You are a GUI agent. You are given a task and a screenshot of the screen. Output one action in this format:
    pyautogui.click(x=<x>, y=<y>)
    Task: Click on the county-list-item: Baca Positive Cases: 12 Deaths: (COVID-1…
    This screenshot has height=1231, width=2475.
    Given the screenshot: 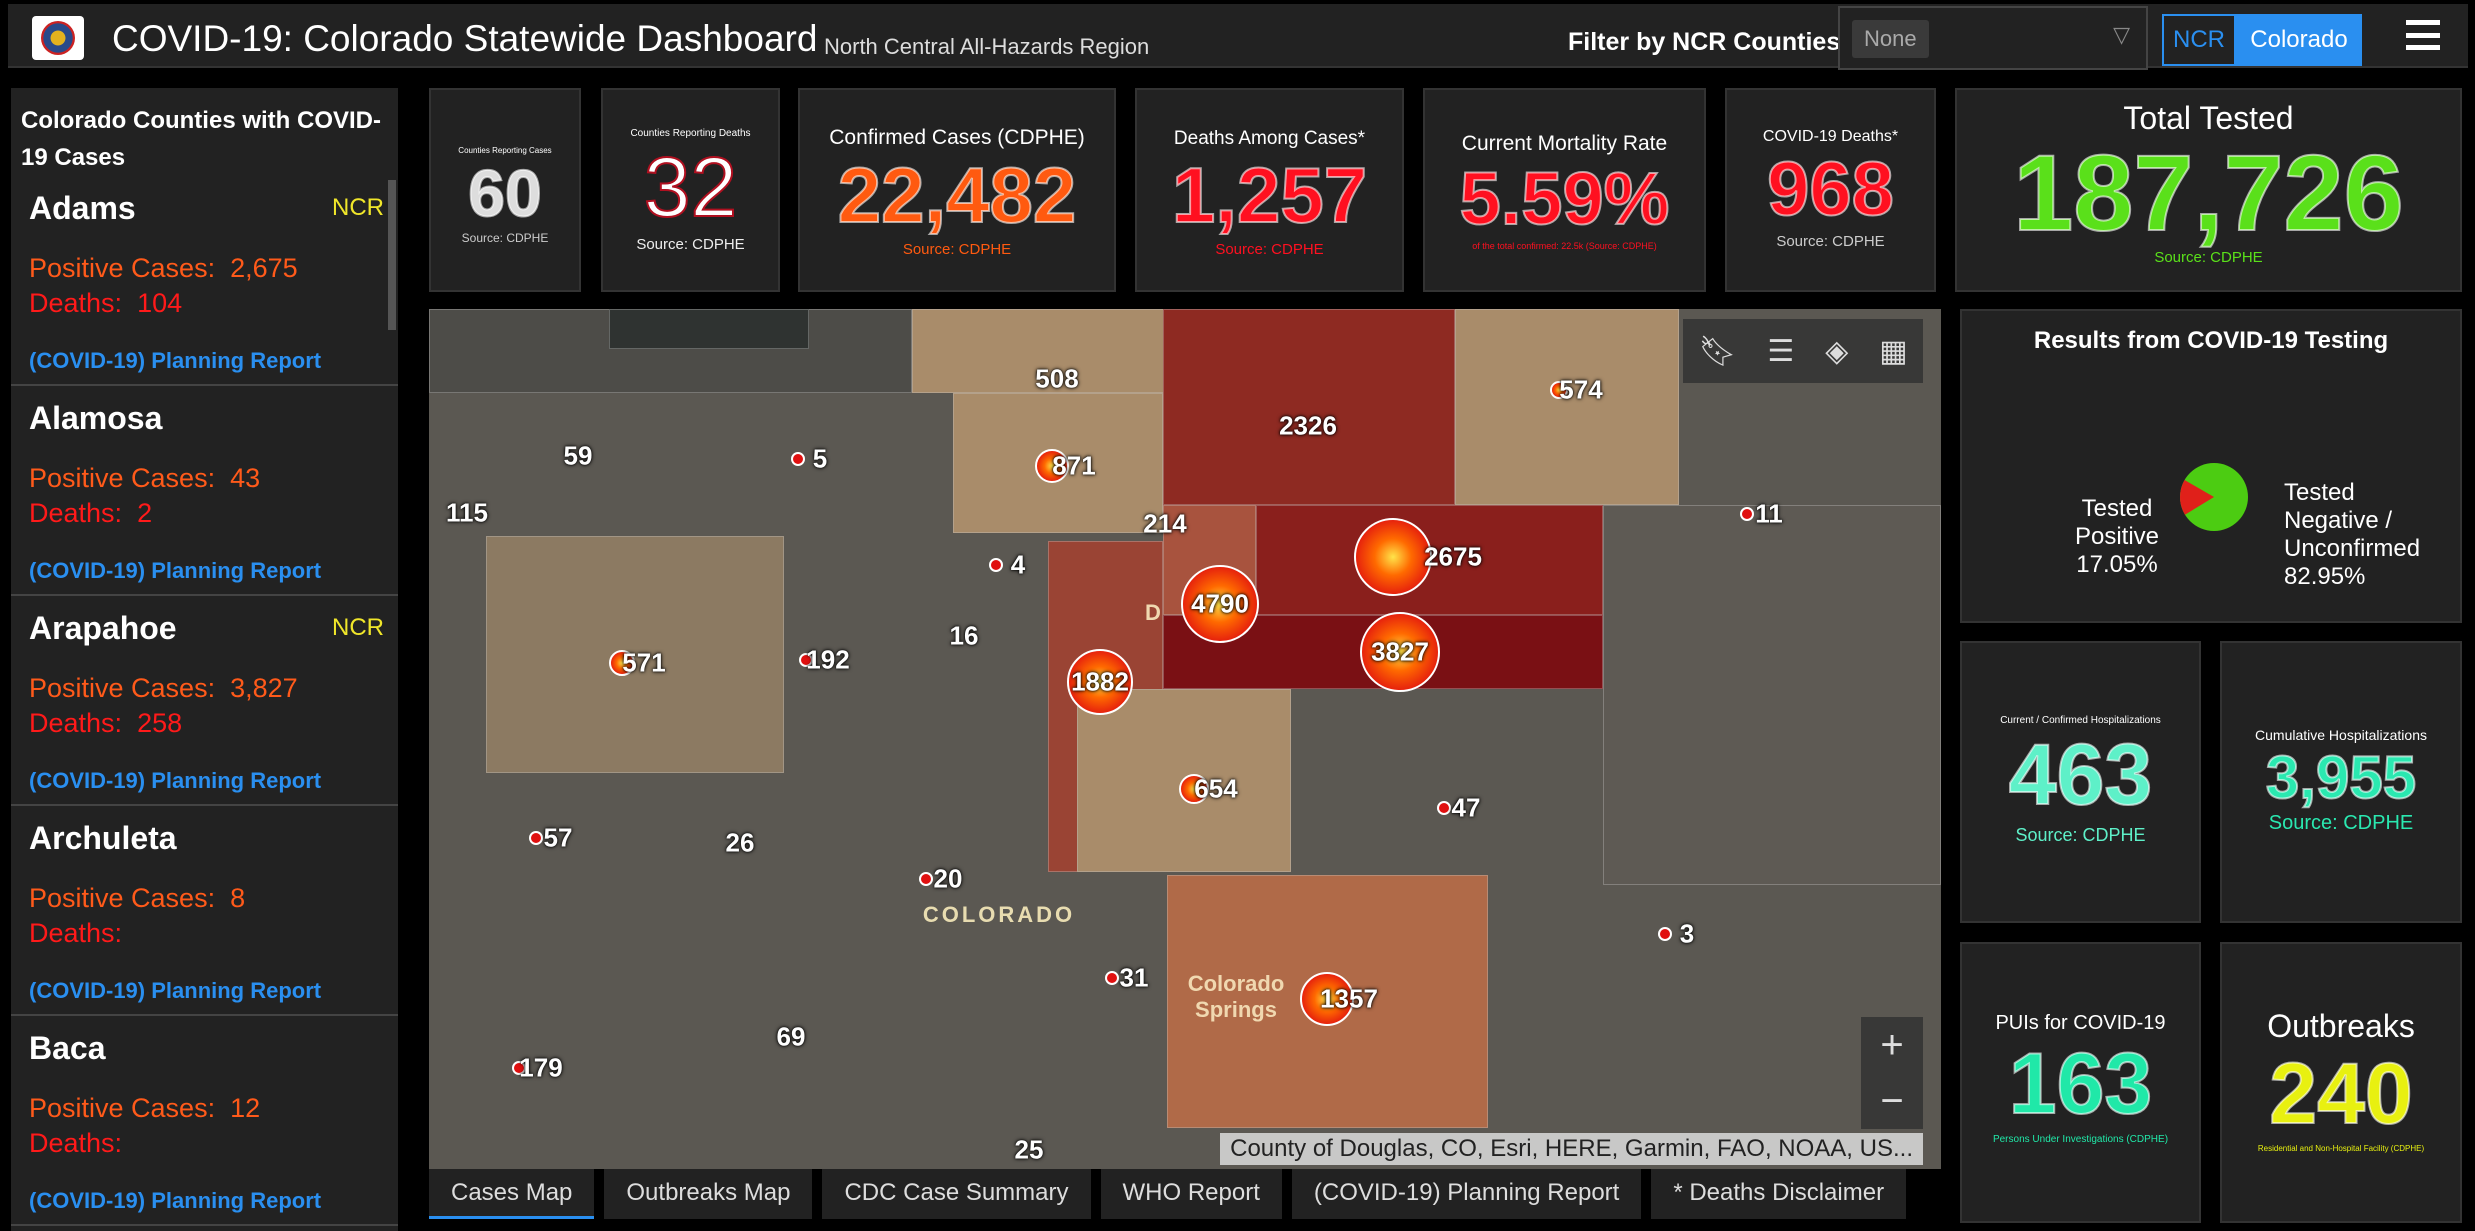 What is the action you would take?
    pyautogui.click(x=204, y=1121)
    